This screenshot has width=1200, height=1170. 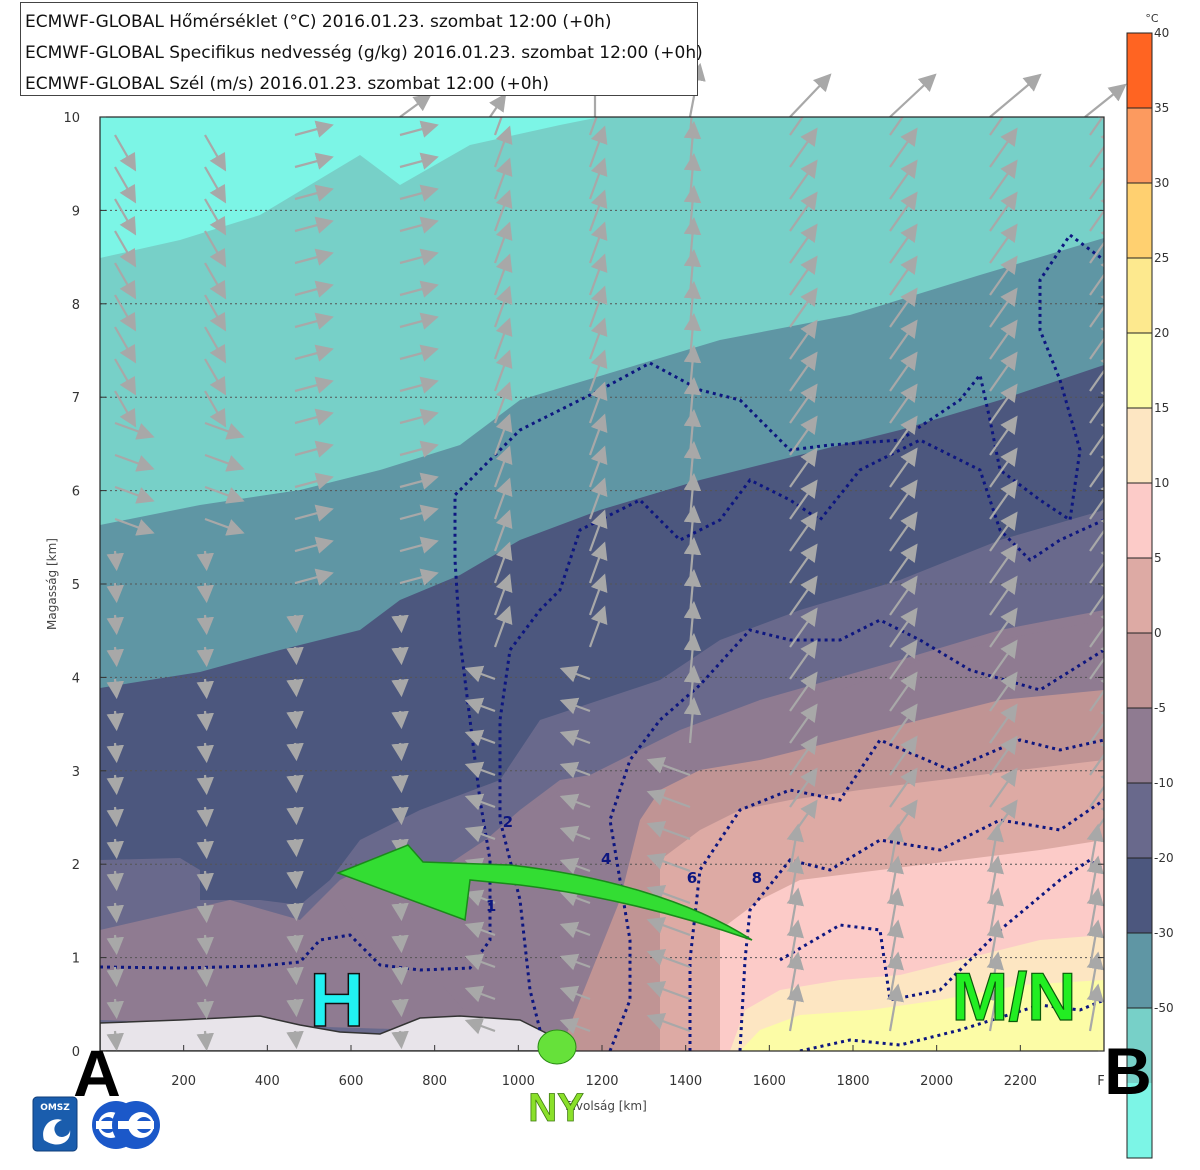 What do you see at coordinates (337, 1000) in the screenshot?
I see `high-pressure-label: H` at bounding box center [337, 1000].